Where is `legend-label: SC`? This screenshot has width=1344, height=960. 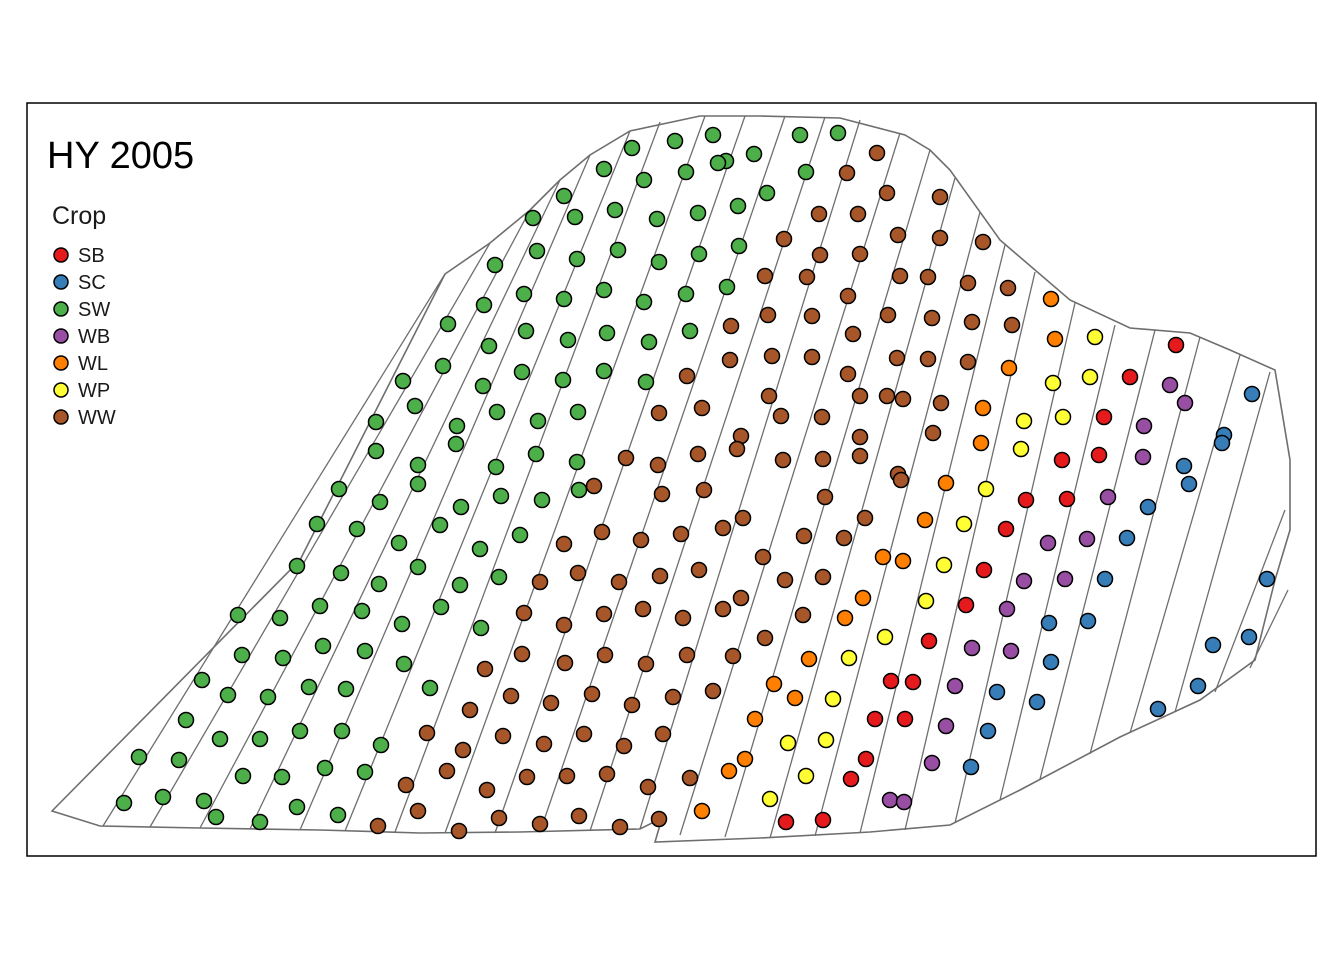
legend-label: SC is located at coordinates (92, 283).